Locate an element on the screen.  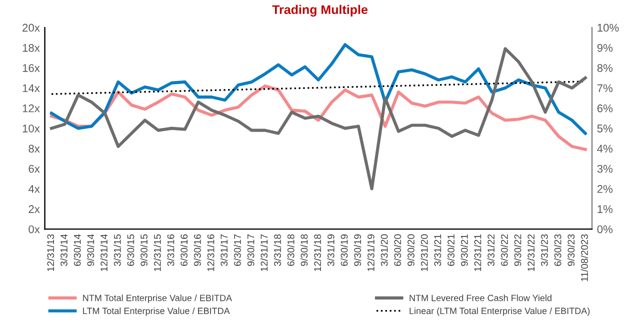
x-tick-label: 3/31/23 is located at coordinates (544, 250).